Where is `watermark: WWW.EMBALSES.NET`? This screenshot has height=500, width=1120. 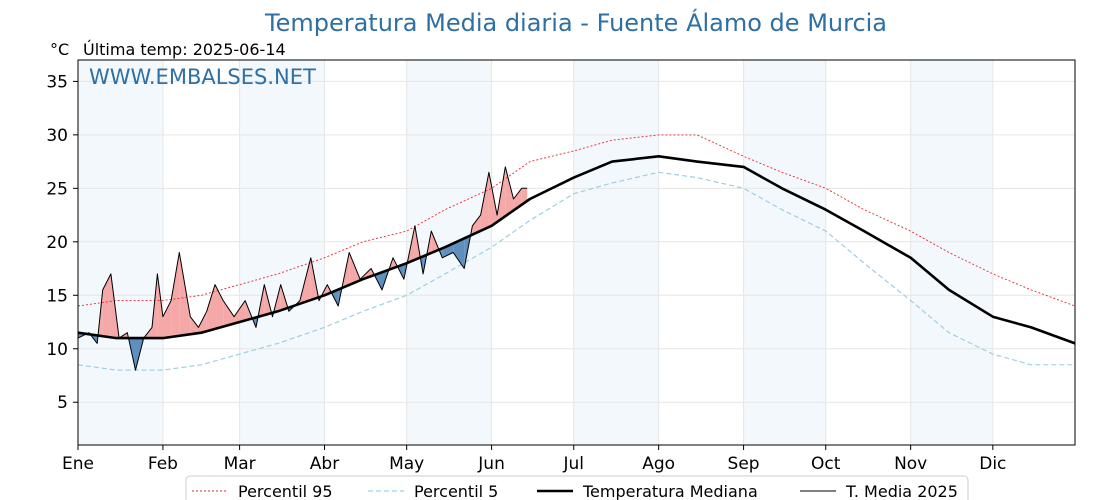
watermark: WWW.EMBALSES.NET is located at coordinates (202, 77).